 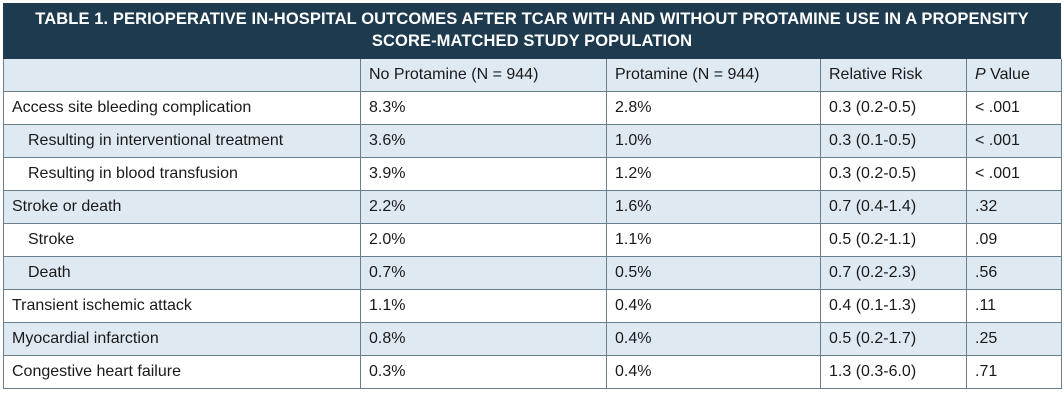 What do you see at coordinates (182, 372) in the screenshot?
I see `cell-outcome: Congestive heart failure` at bounding box center [182, 372].